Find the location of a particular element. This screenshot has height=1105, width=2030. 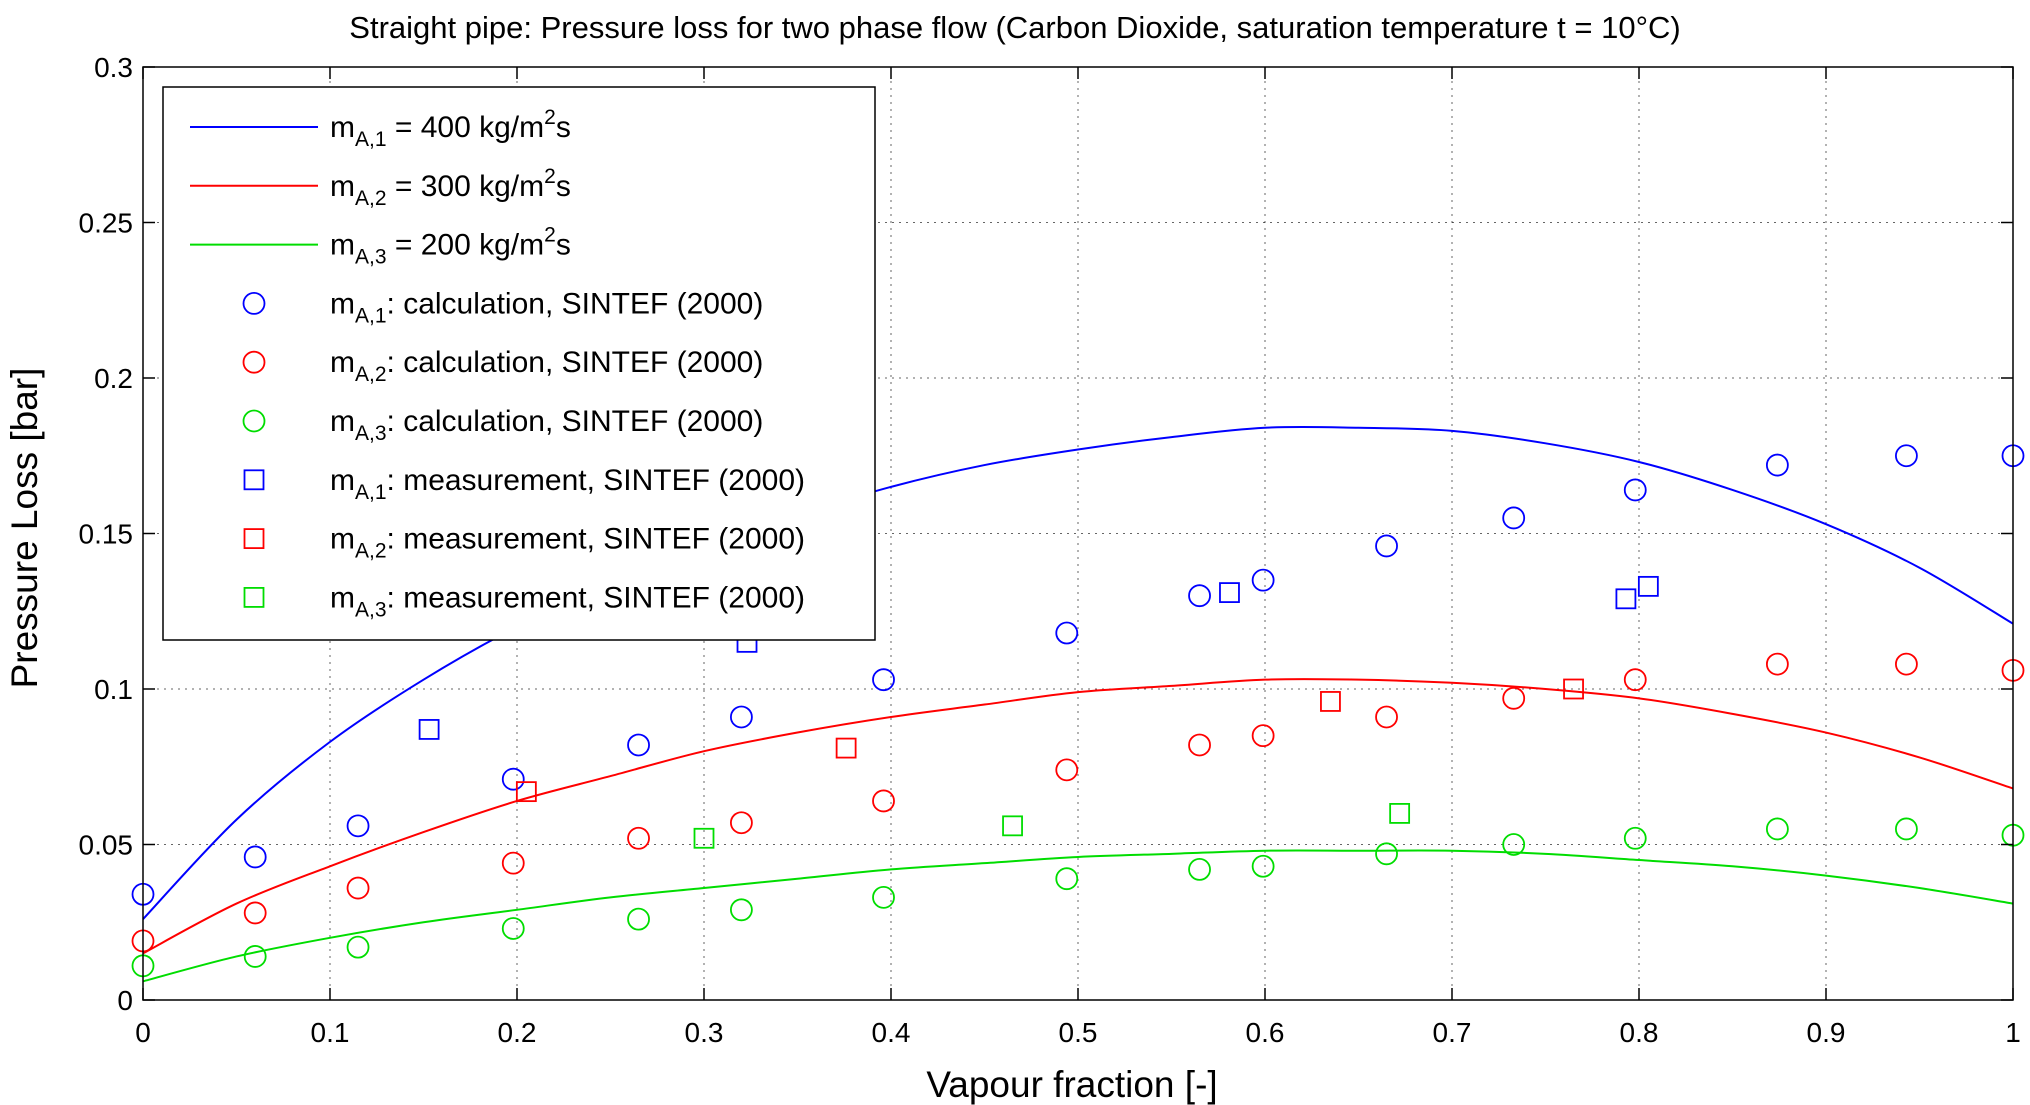

legend-label: mA,2: measurement, SINTEF (2000) is located at coordinates (567, 543).